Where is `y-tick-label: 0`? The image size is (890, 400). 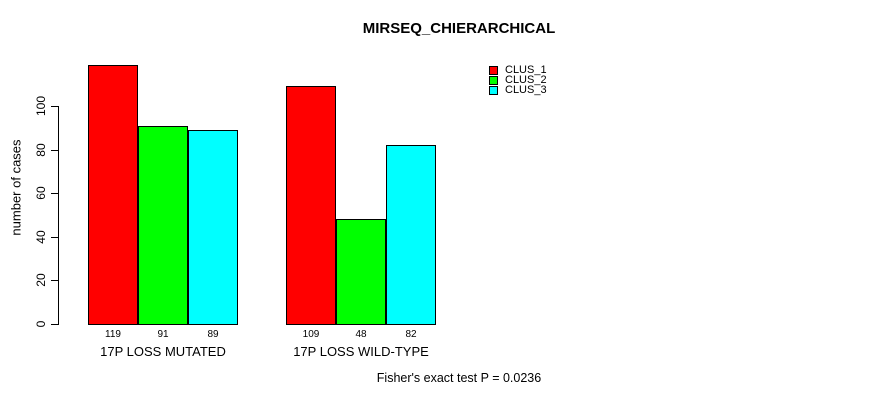
y-tick-label: 0 is located at coordinates (41, 324).